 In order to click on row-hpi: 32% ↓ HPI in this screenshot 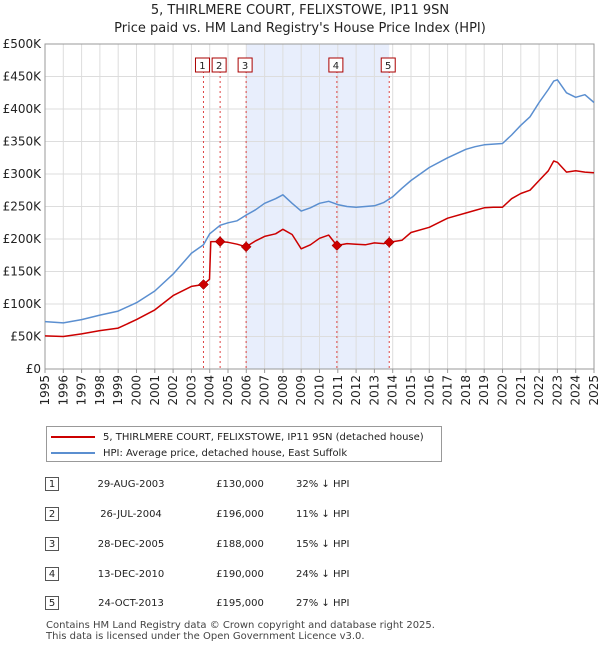, I will do `click(323, 484)`.